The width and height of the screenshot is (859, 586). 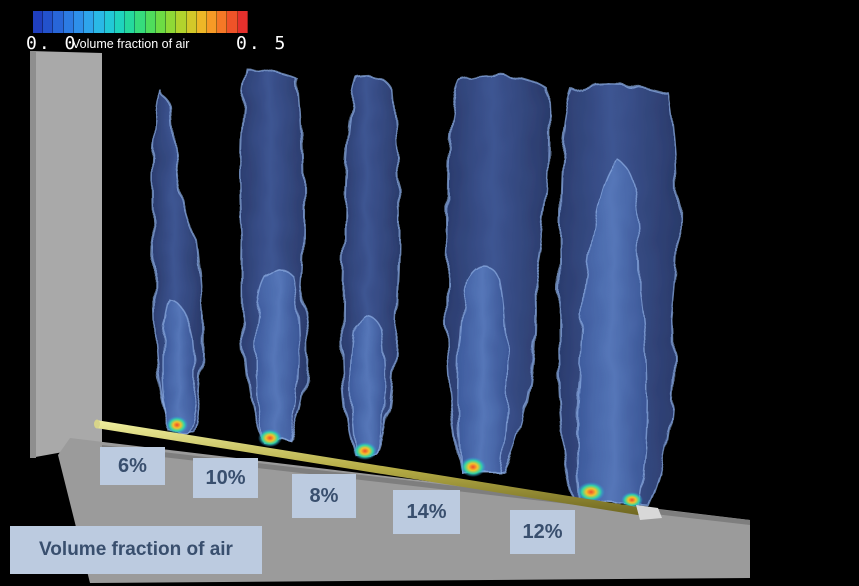 I want to click on colorbar-min-label: 0. 0, so click(x=52, y=43).